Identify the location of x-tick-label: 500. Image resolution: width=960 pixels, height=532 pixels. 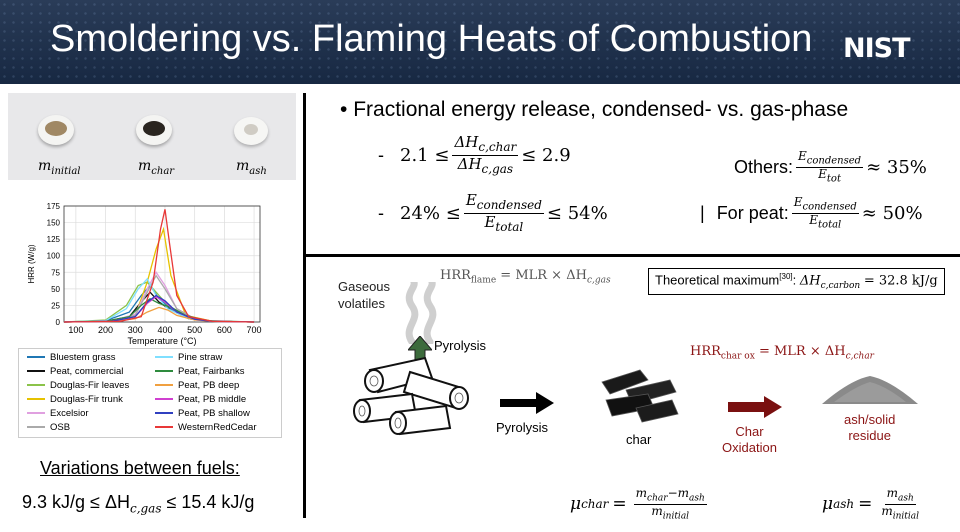
(194, 330).